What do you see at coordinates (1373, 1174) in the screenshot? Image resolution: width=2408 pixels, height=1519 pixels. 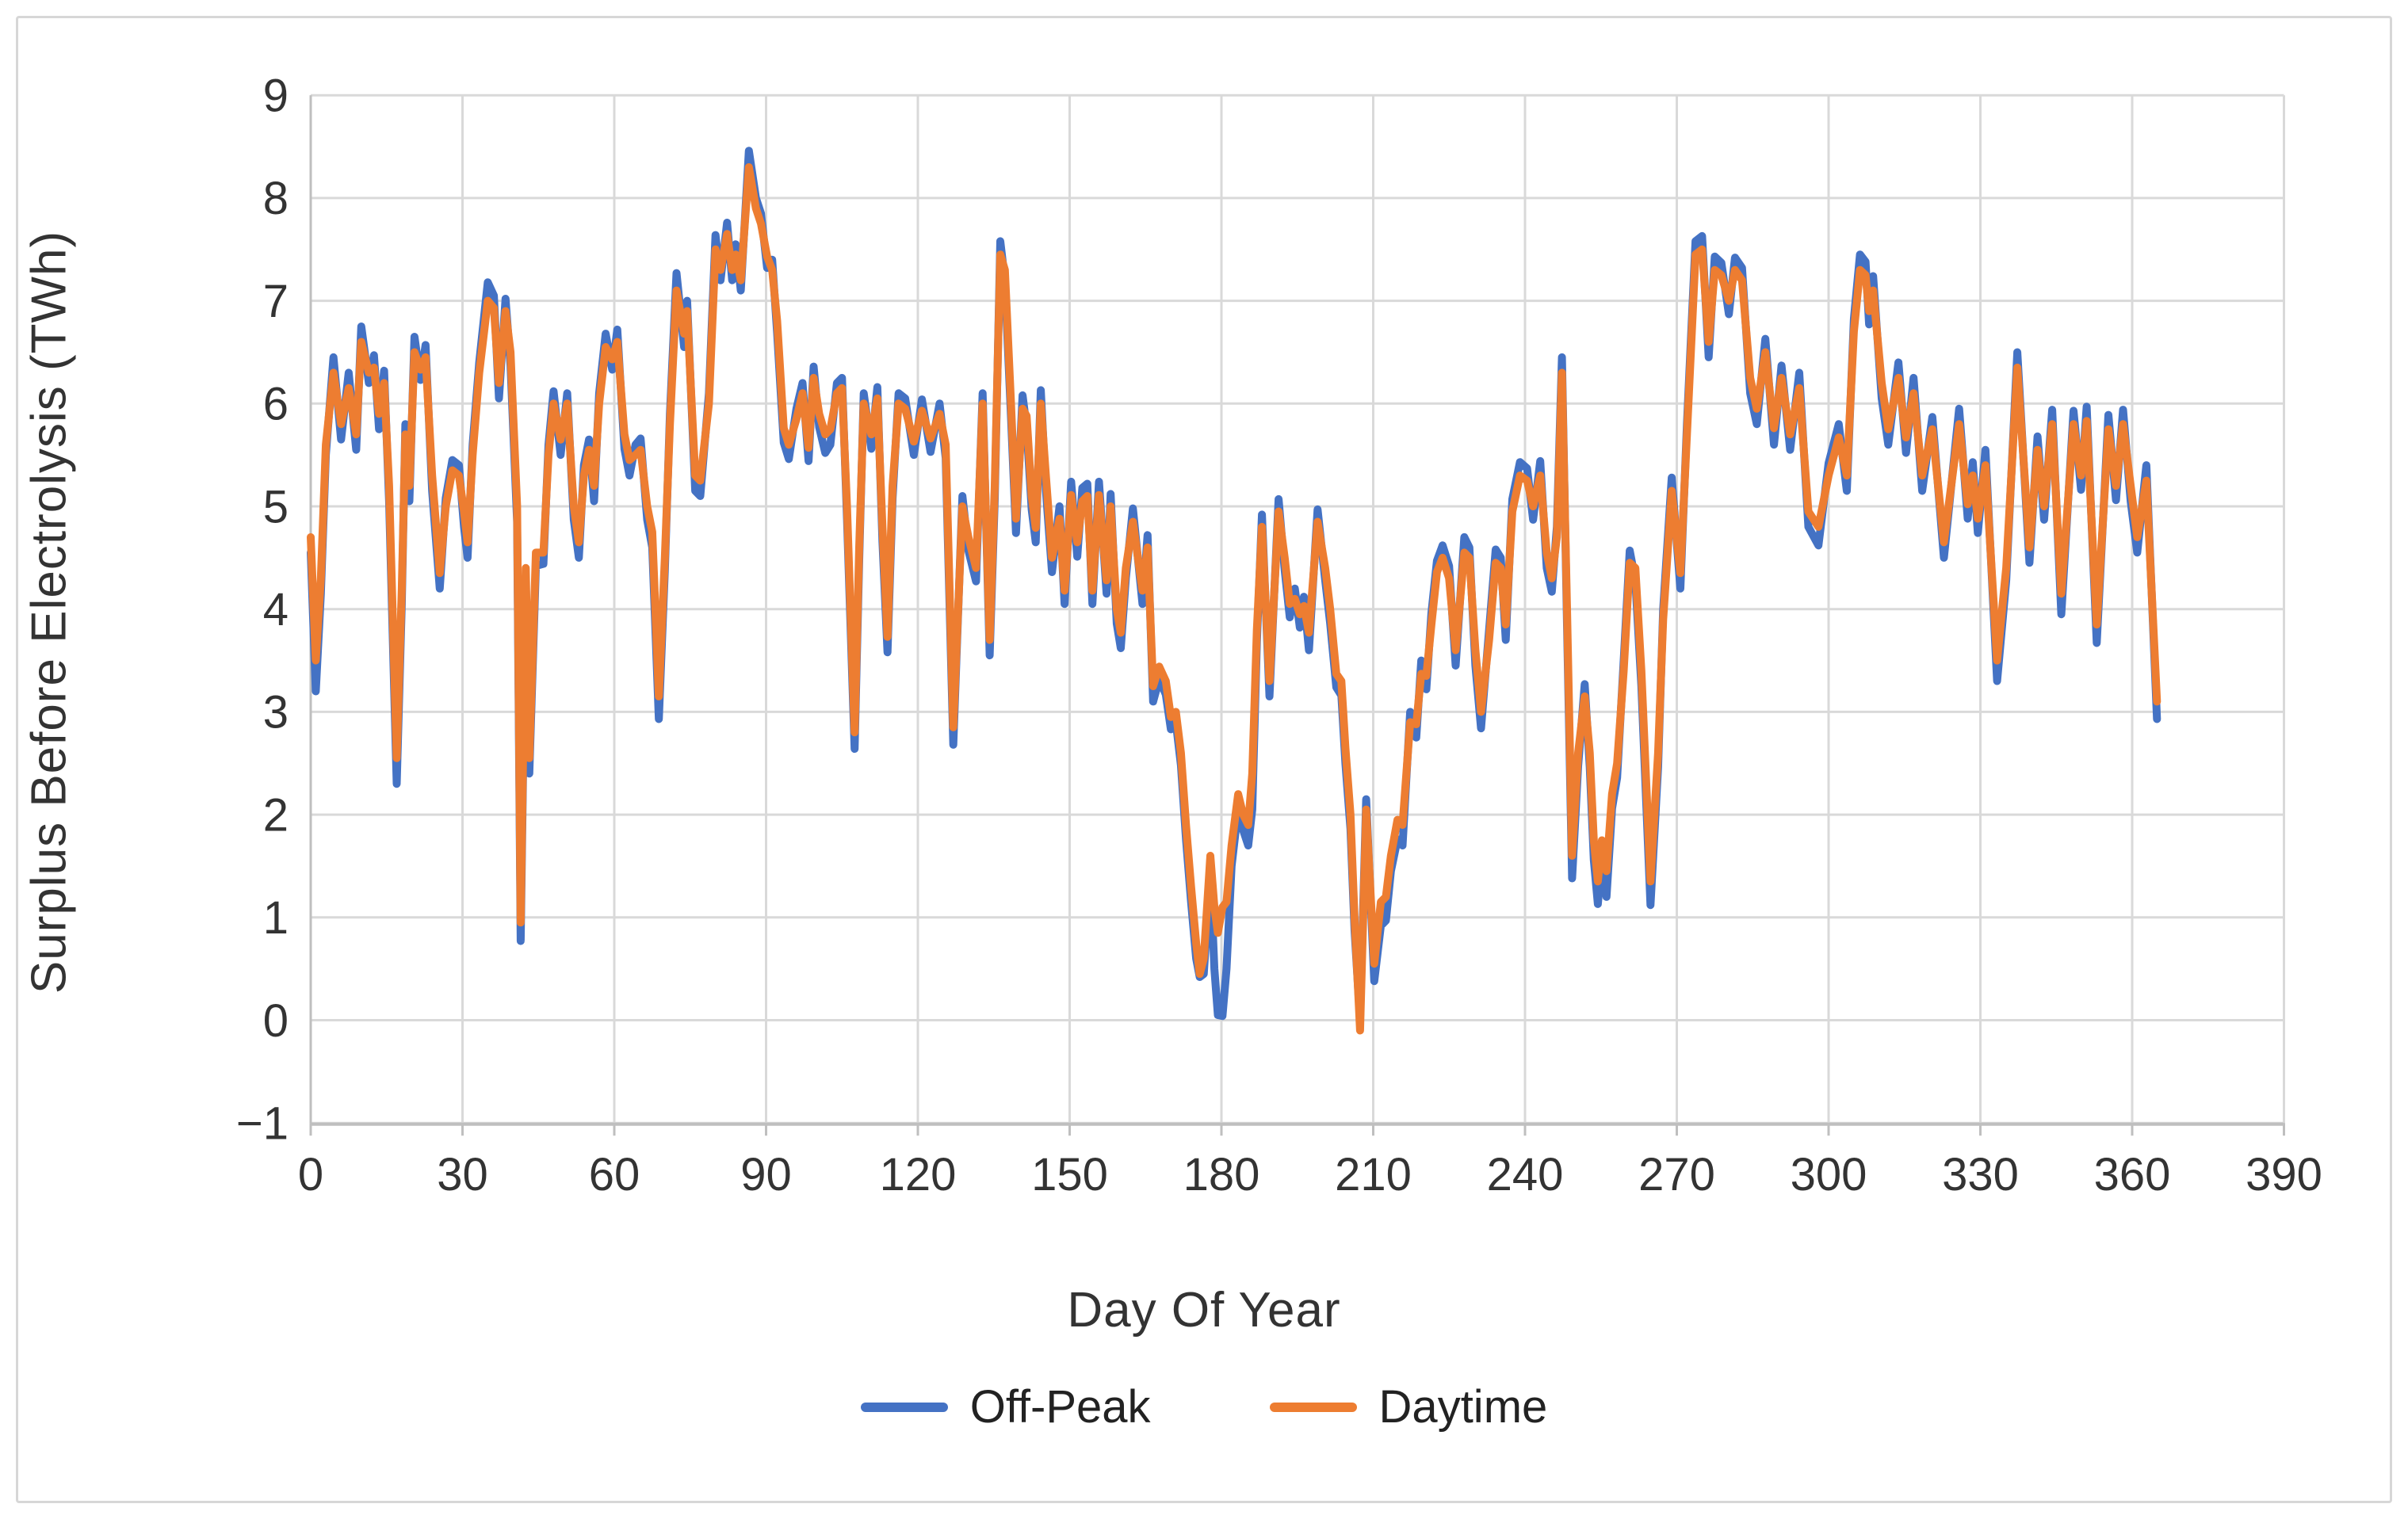 I see `x-tick-label: 210` at bounding box center [1373, 1174].